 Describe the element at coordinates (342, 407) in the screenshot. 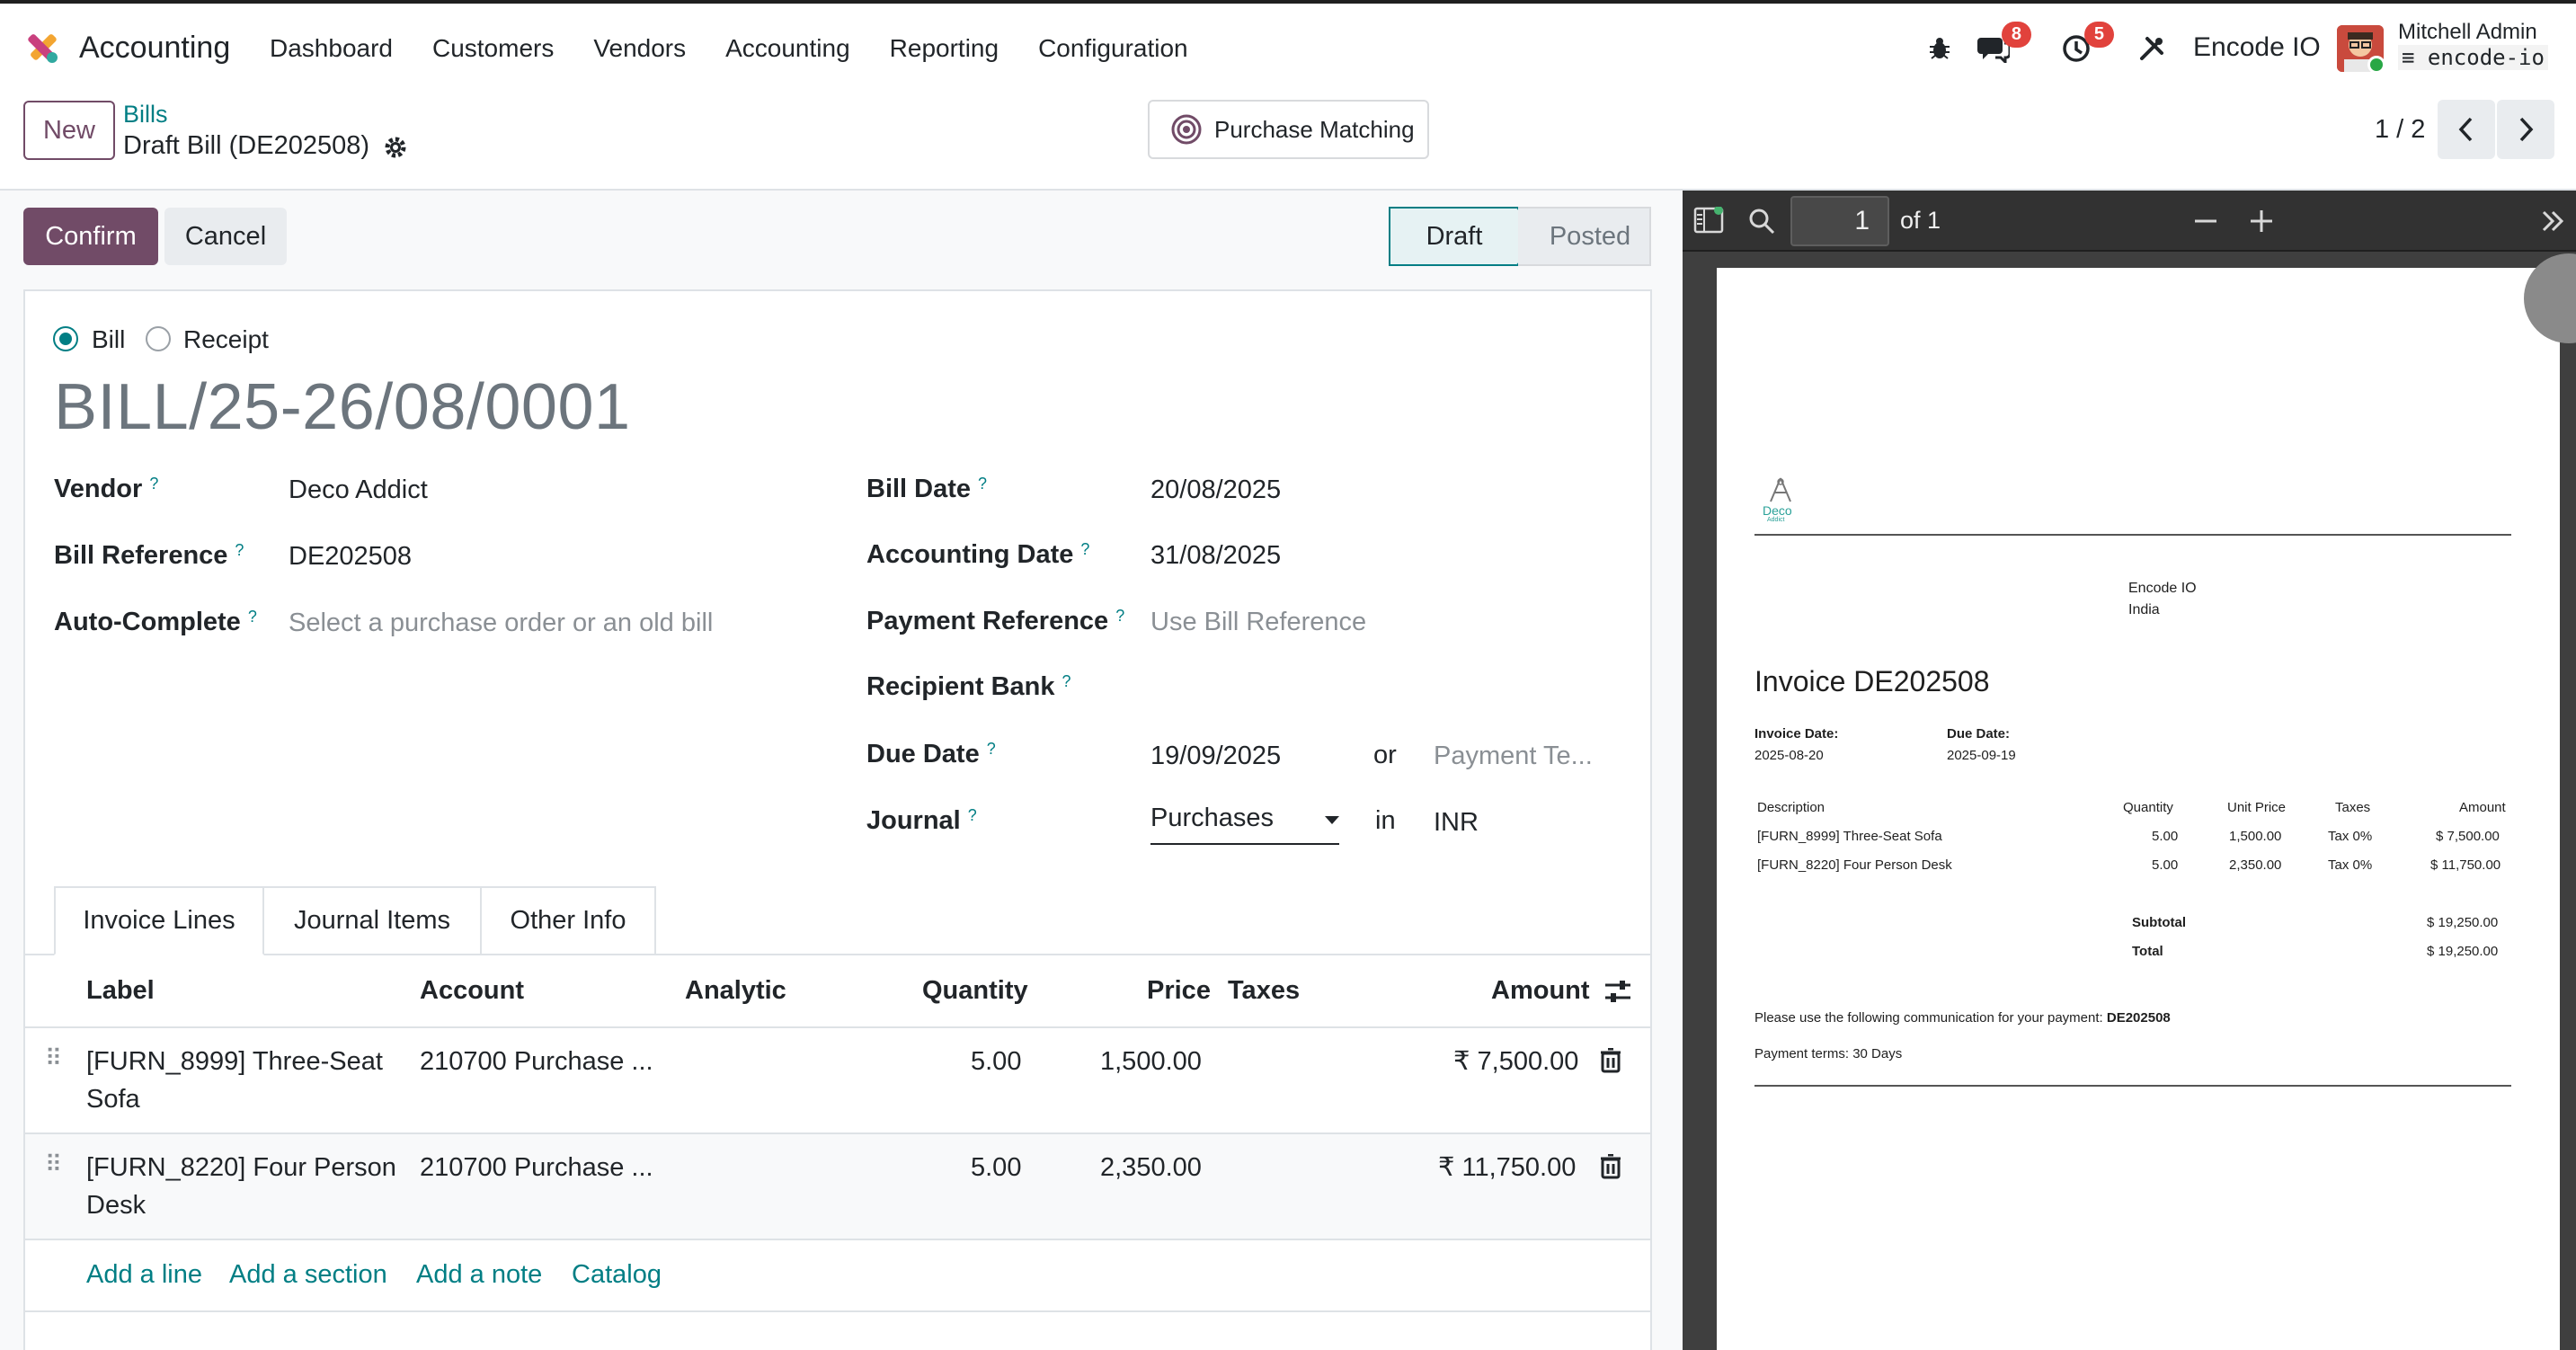

I see `bill-number-title: BILL/25-26/08/0001` at that location.